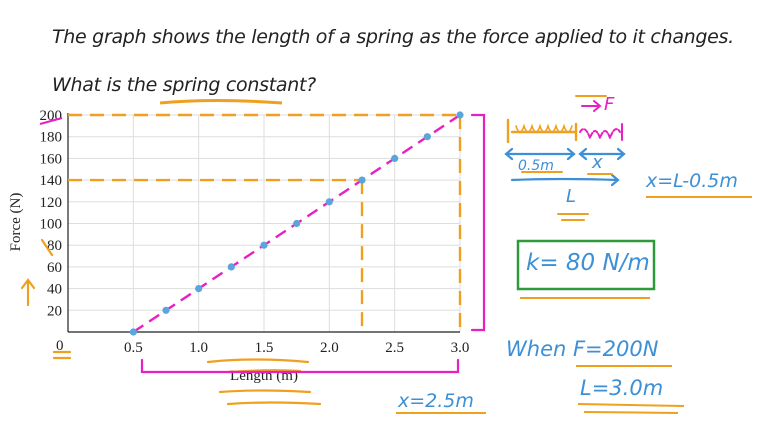 The height and width of the screenshot is (427, 760). I want to click on diagram-force-label: F, so click(609, 104).